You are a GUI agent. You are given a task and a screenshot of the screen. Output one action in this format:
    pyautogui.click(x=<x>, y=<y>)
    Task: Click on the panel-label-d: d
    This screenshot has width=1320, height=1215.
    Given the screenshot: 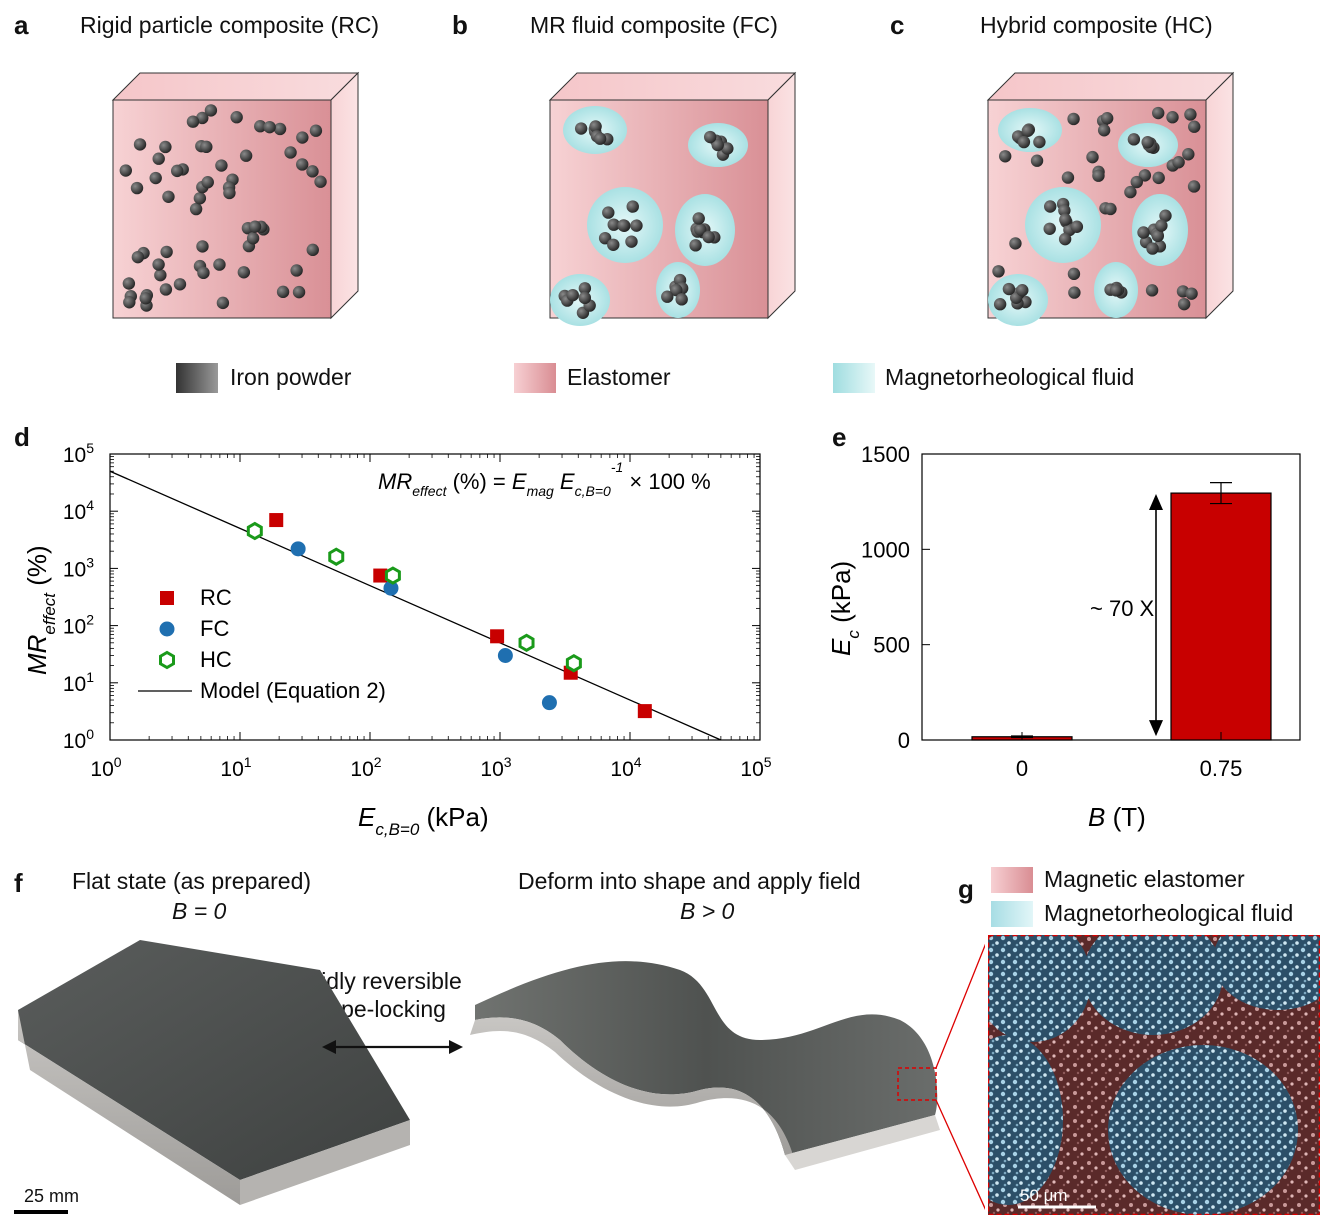 What is the action you would take?
    pyautogui.click(x=22, y=437)
    